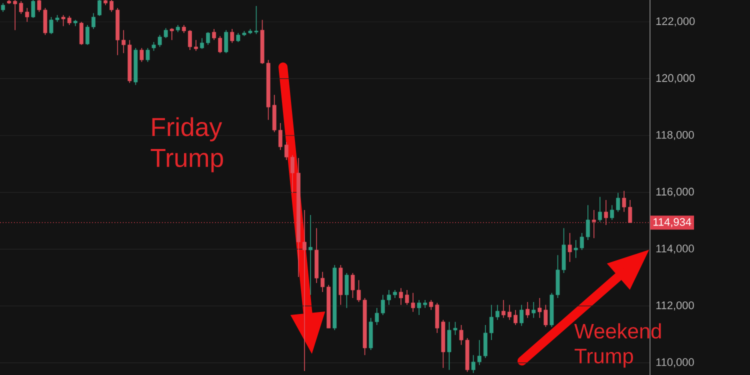 The image size is (750, 375). Describe the element at coordinates (675, 79) in the screenshot. I see `y-tick-label: 120,000` at that location.